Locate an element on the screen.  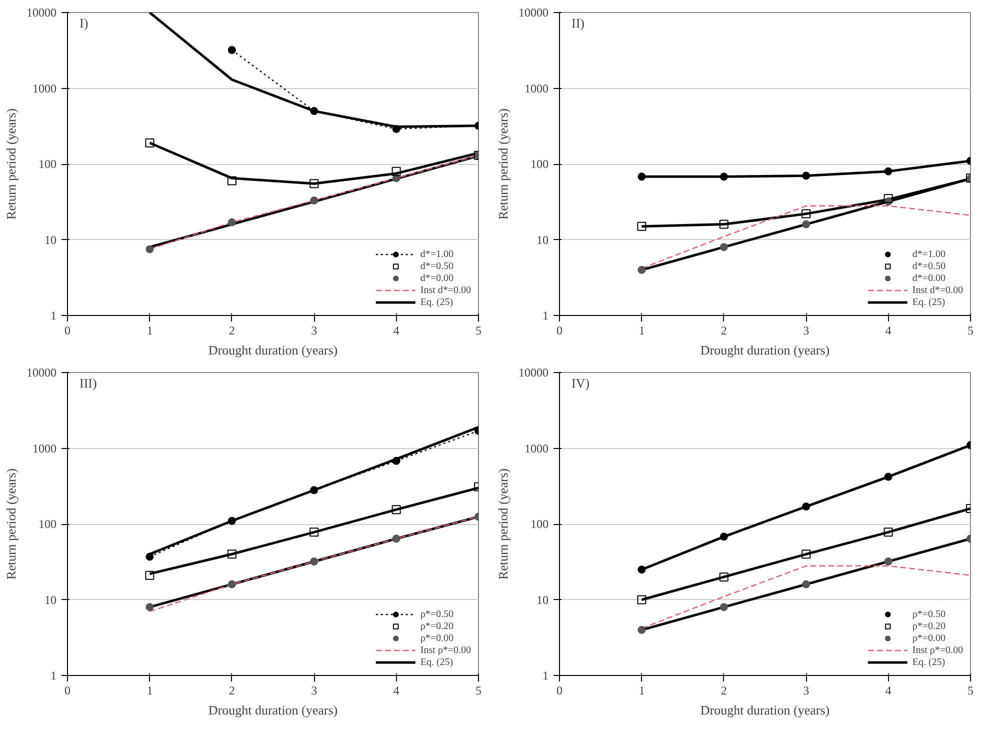
chart-title: II) is located at coordinates (578, 23).